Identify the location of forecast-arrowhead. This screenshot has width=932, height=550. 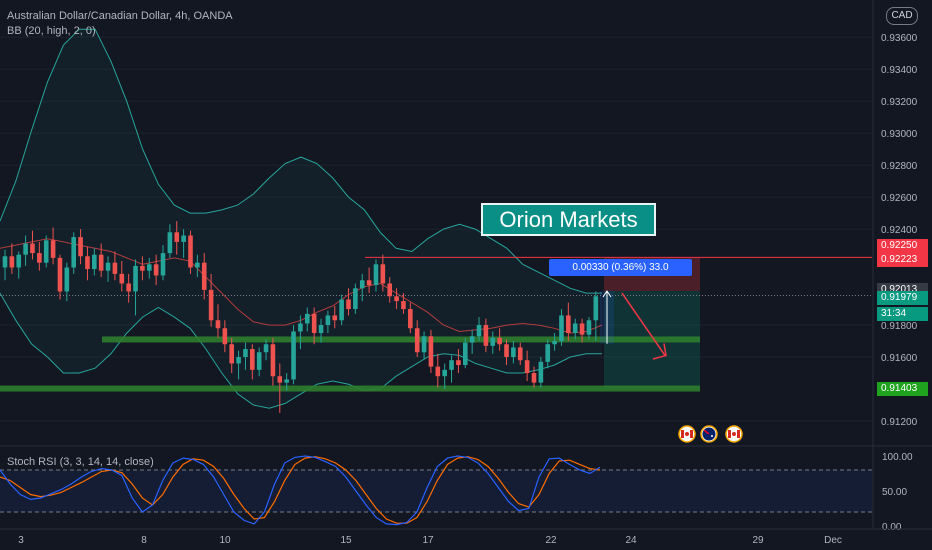
(659, 351).